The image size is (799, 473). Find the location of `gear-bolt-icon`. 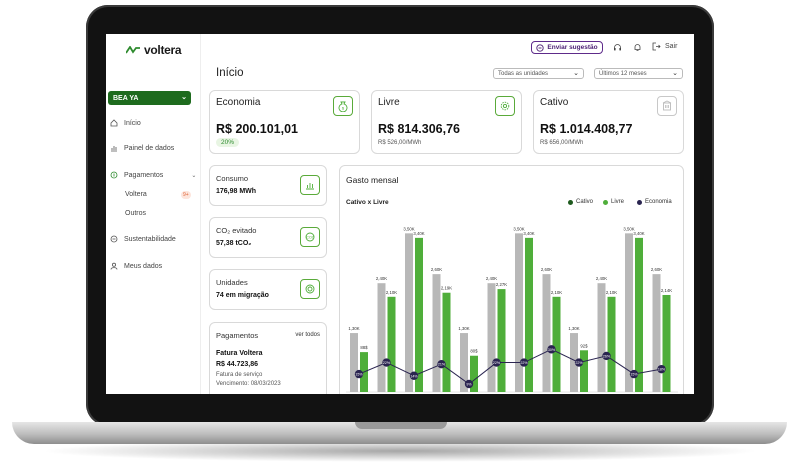

gear-bolt-icon is located at coordinates (505, 106).